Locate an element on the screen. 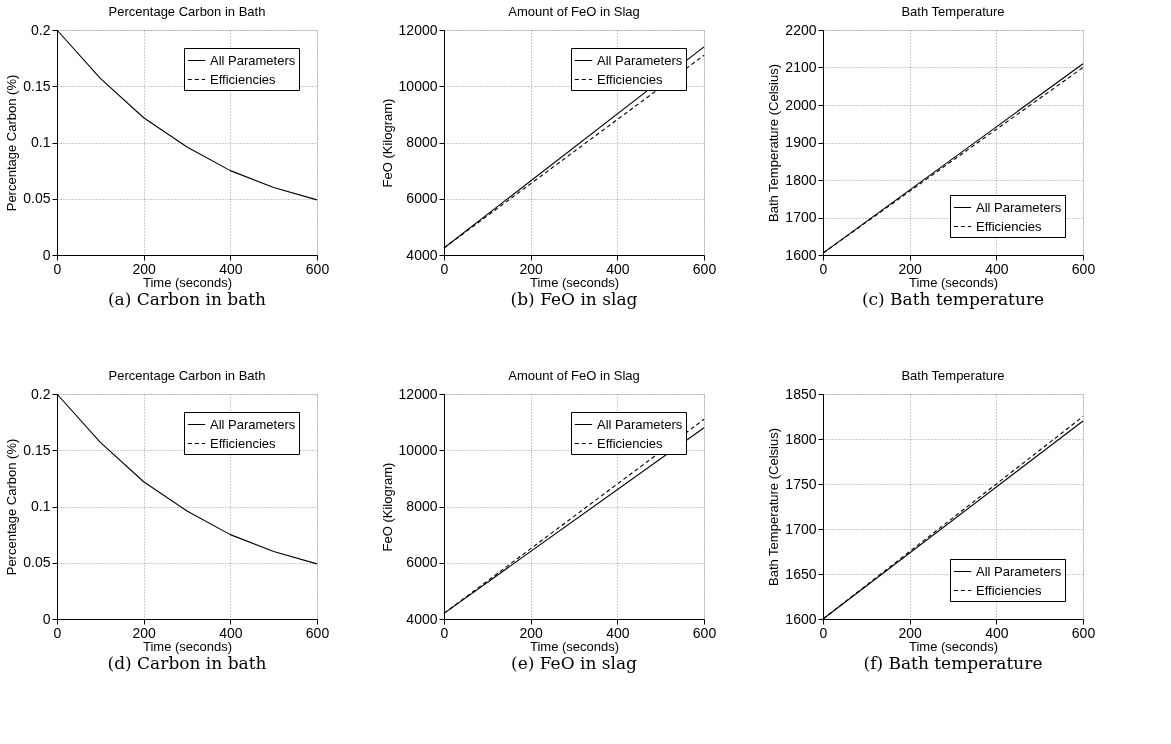 Image resolution: width=1171 pixels, height=744 pixels. y-tick-label: 2000 is located at coordinates (801, 104).